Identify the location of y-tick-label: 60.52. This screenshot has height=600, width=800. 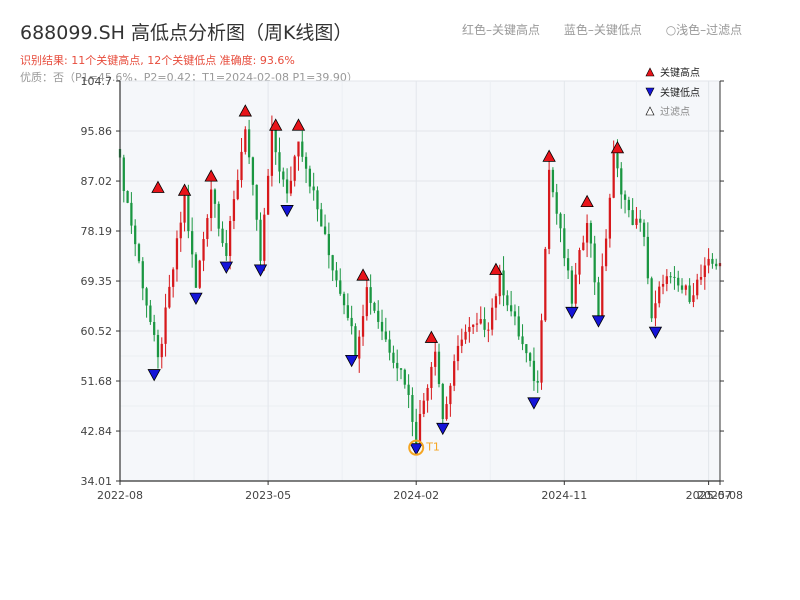
(97, 331).